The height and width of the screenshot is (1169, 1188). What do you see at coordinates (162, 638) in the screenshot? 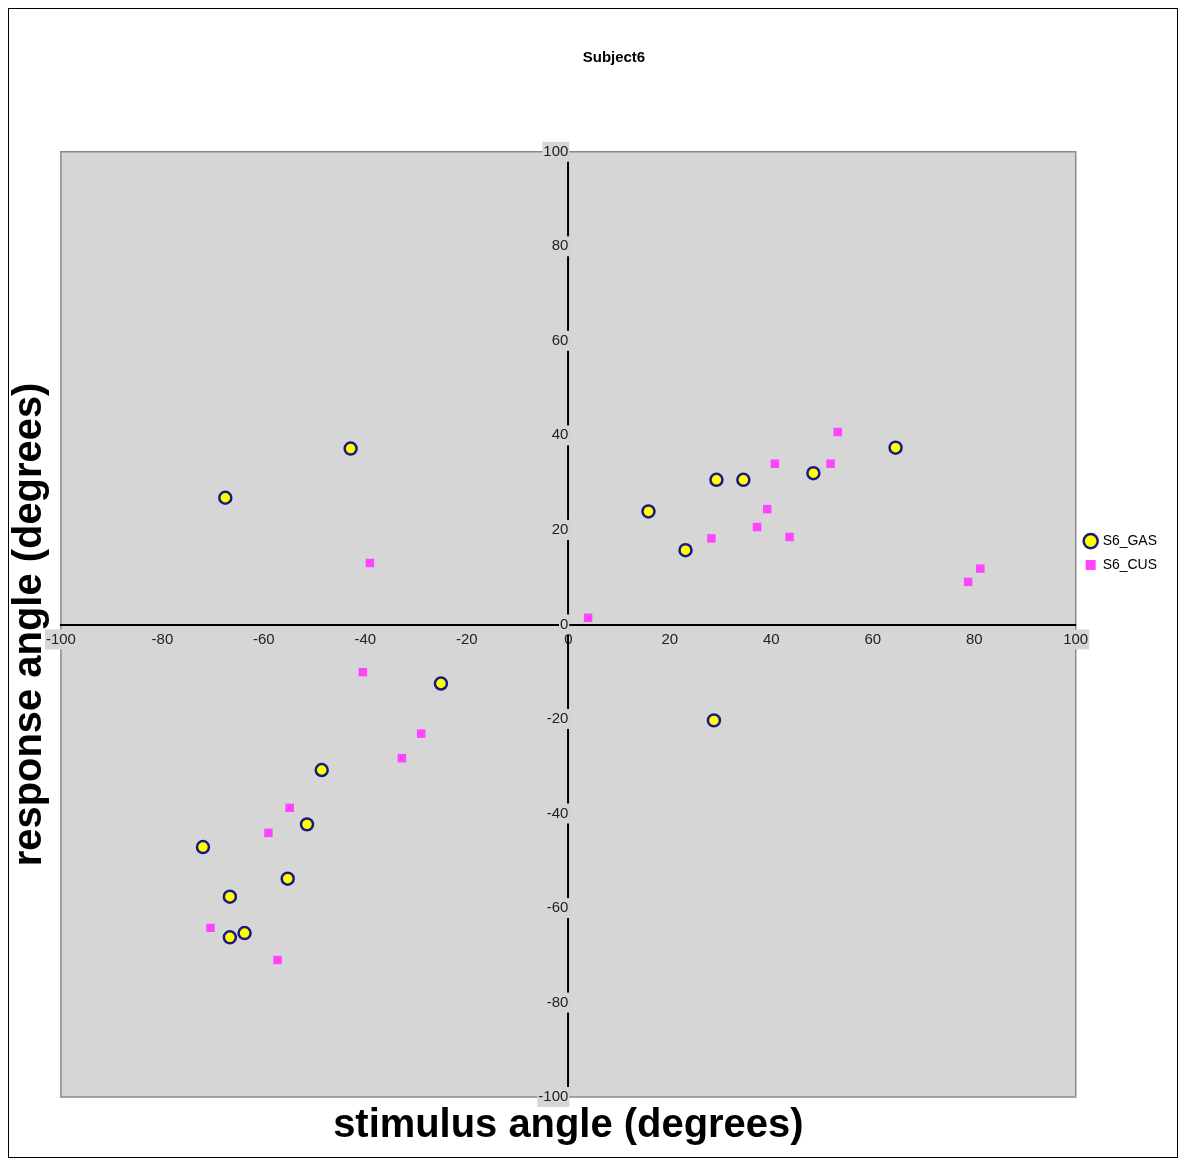
I see `x-tick-label: -80` at bounding box center [162, 638].